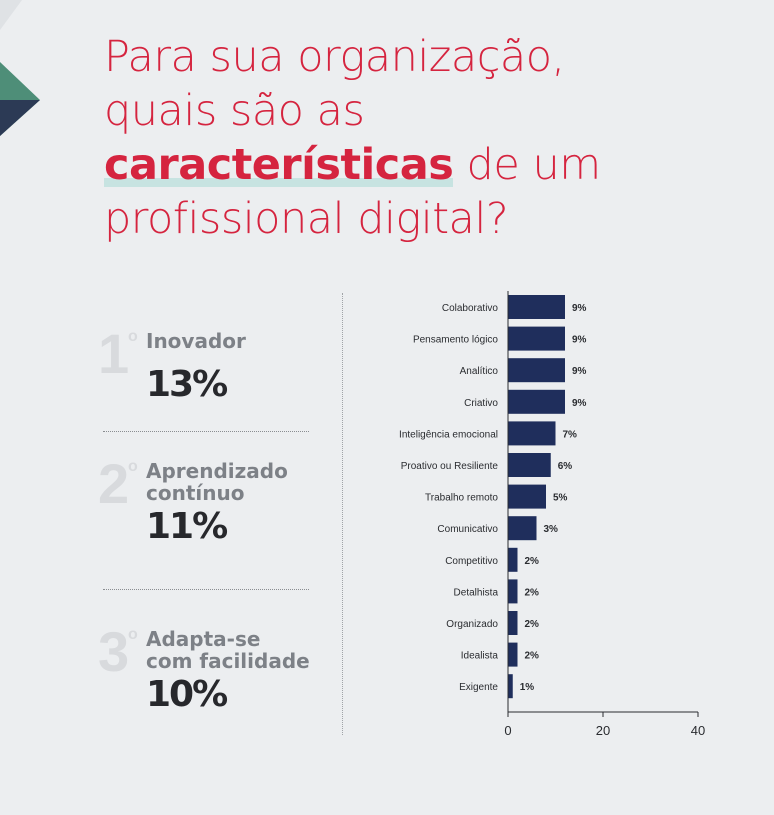 The height and width of the screenshot is (815, 774). Describe the element at coordinates (480, 656) in the screenshot. I see `category-label: Idealista` at that location.